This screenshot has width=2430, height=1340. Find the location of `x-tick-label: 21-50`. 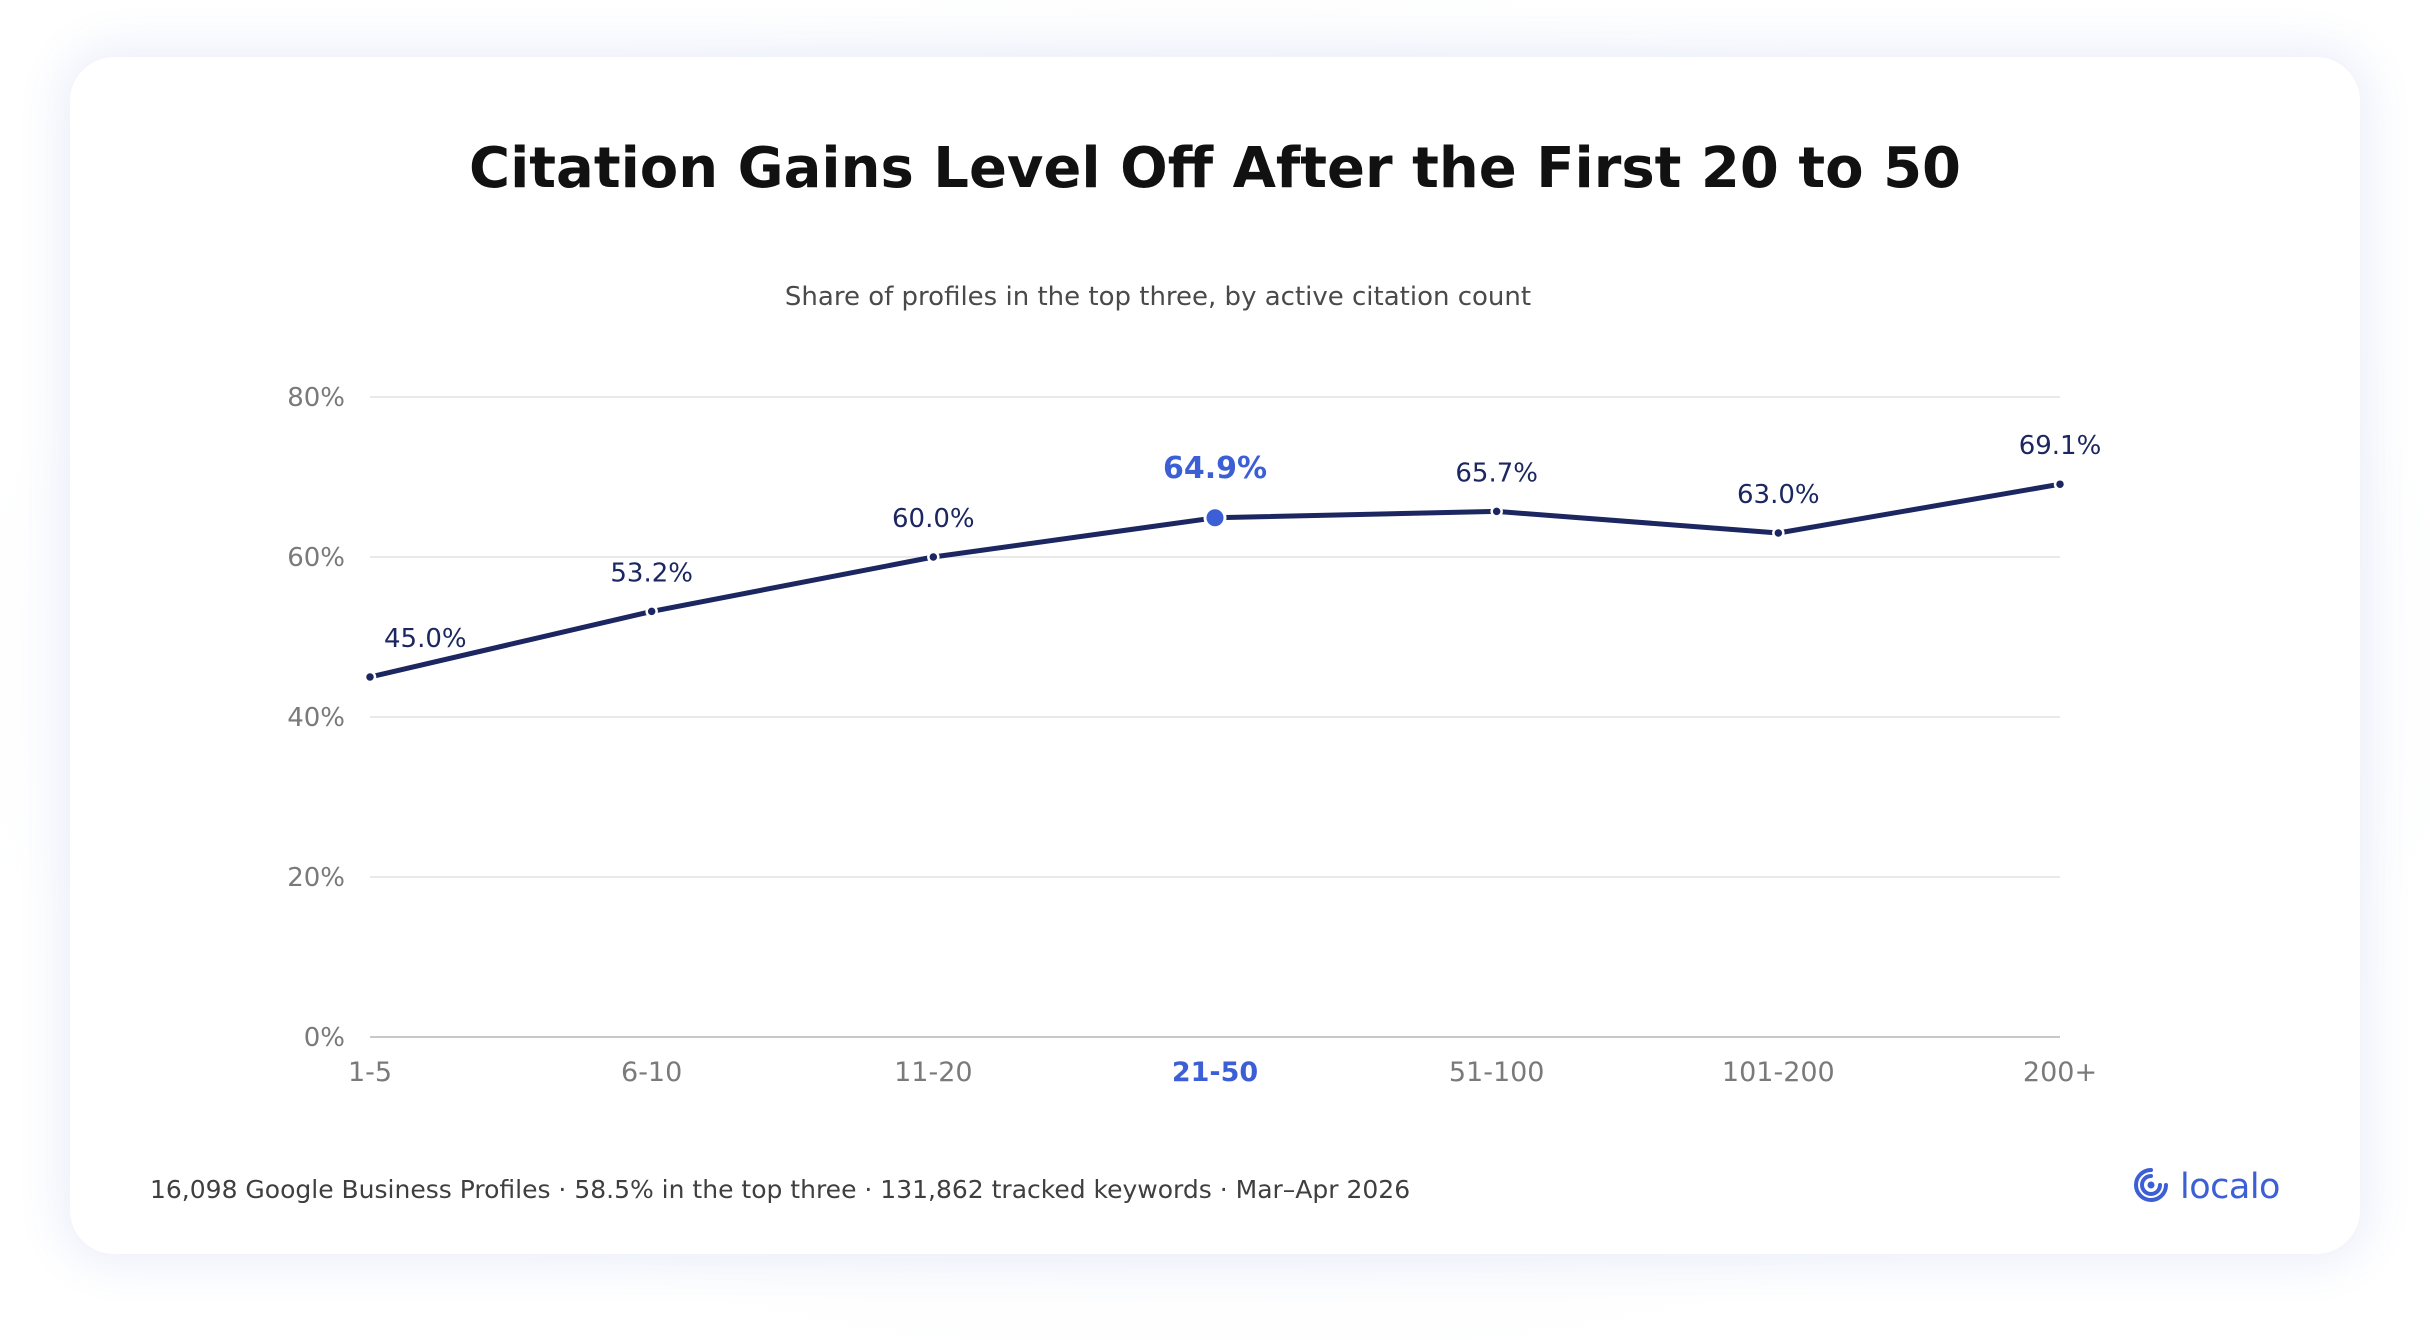

x-tick-label: 21-50 is located at coordinates (1215, 1072).